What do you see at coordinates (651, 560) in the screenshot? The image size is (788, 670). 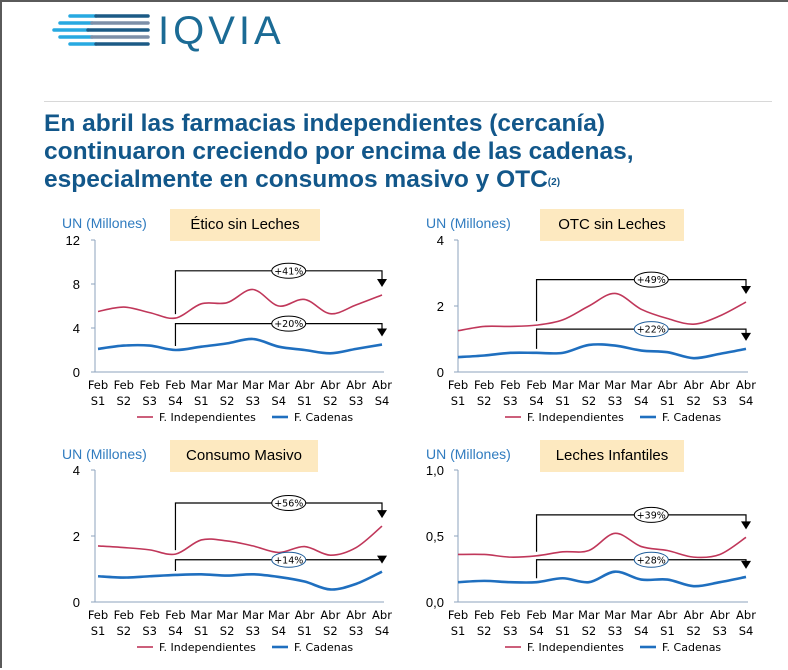 I see `growth-badge-label: +28%` at bounding box center [651, 560].